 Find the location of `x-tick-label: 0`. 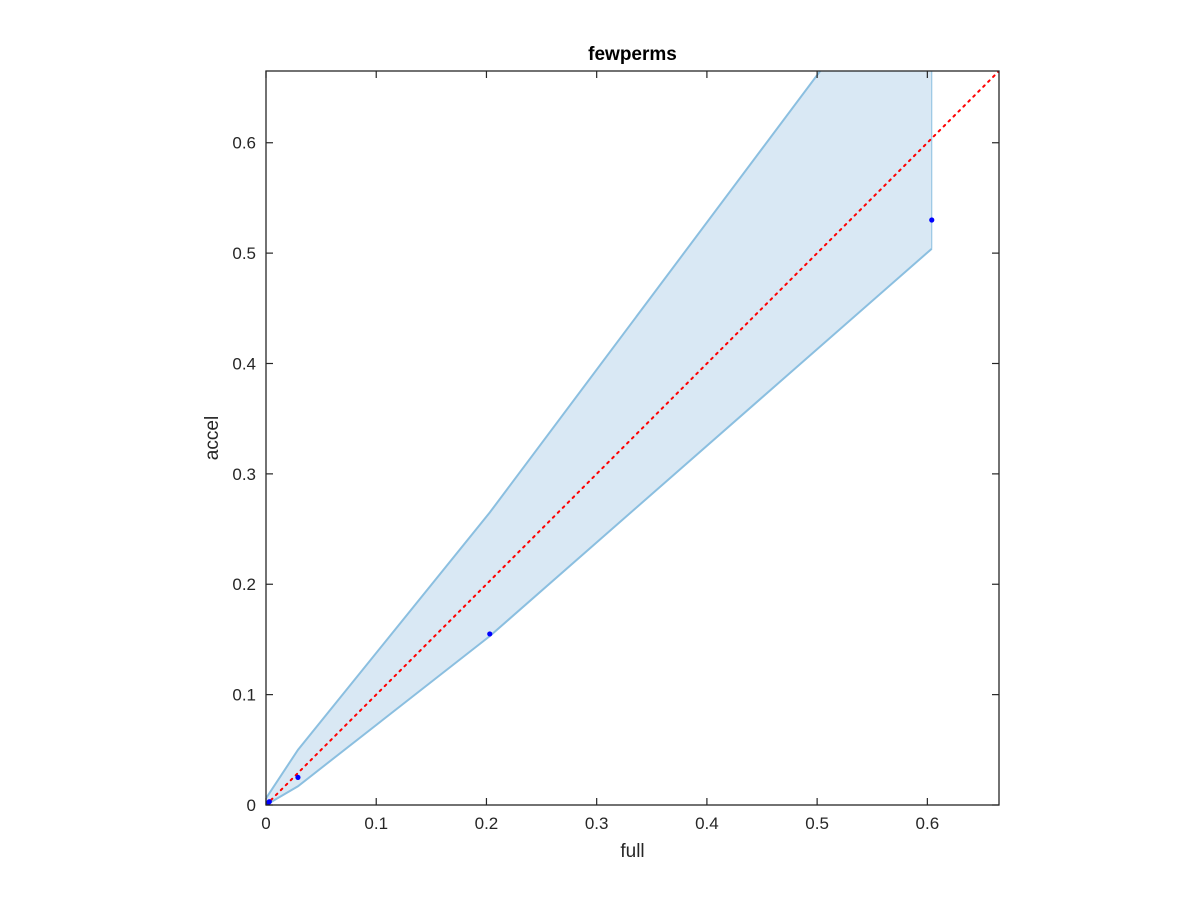

x-tick-label: 0 is located at coordinates (265, 823).